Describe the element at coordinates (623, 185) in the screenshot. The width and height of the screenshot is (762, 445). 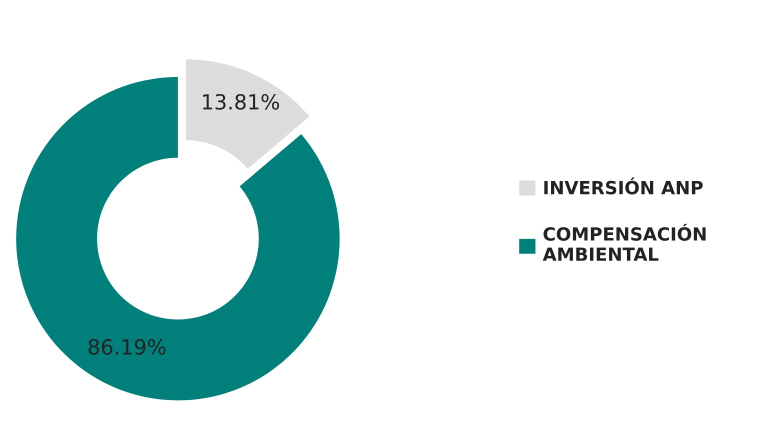
I see `legend-label: INVERSIÓN ANP` at that location.